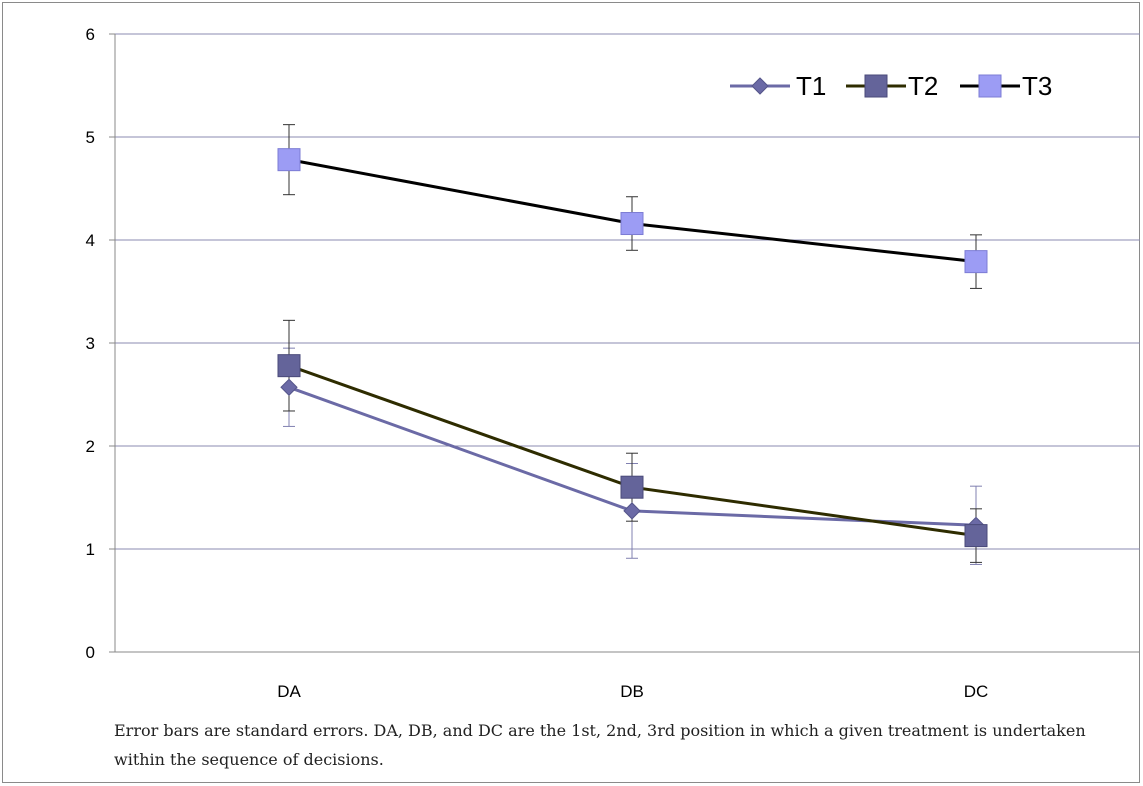 The height and width of the screenshot is (786, 1143). I want to click on x-tick-label: DA, so click(289, 691).